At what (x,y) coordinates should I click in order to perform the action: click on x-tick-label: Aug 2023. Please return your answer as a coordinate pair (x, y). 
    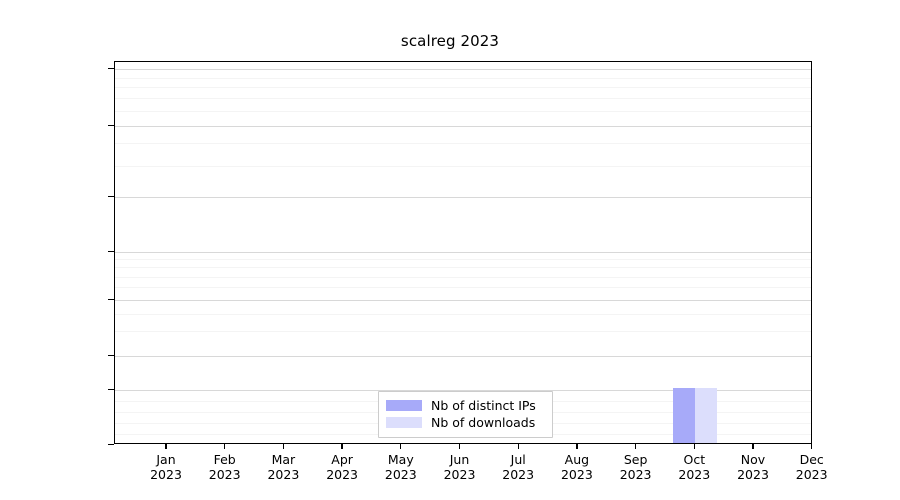
    Looking at the image, I should click on (577, 467).